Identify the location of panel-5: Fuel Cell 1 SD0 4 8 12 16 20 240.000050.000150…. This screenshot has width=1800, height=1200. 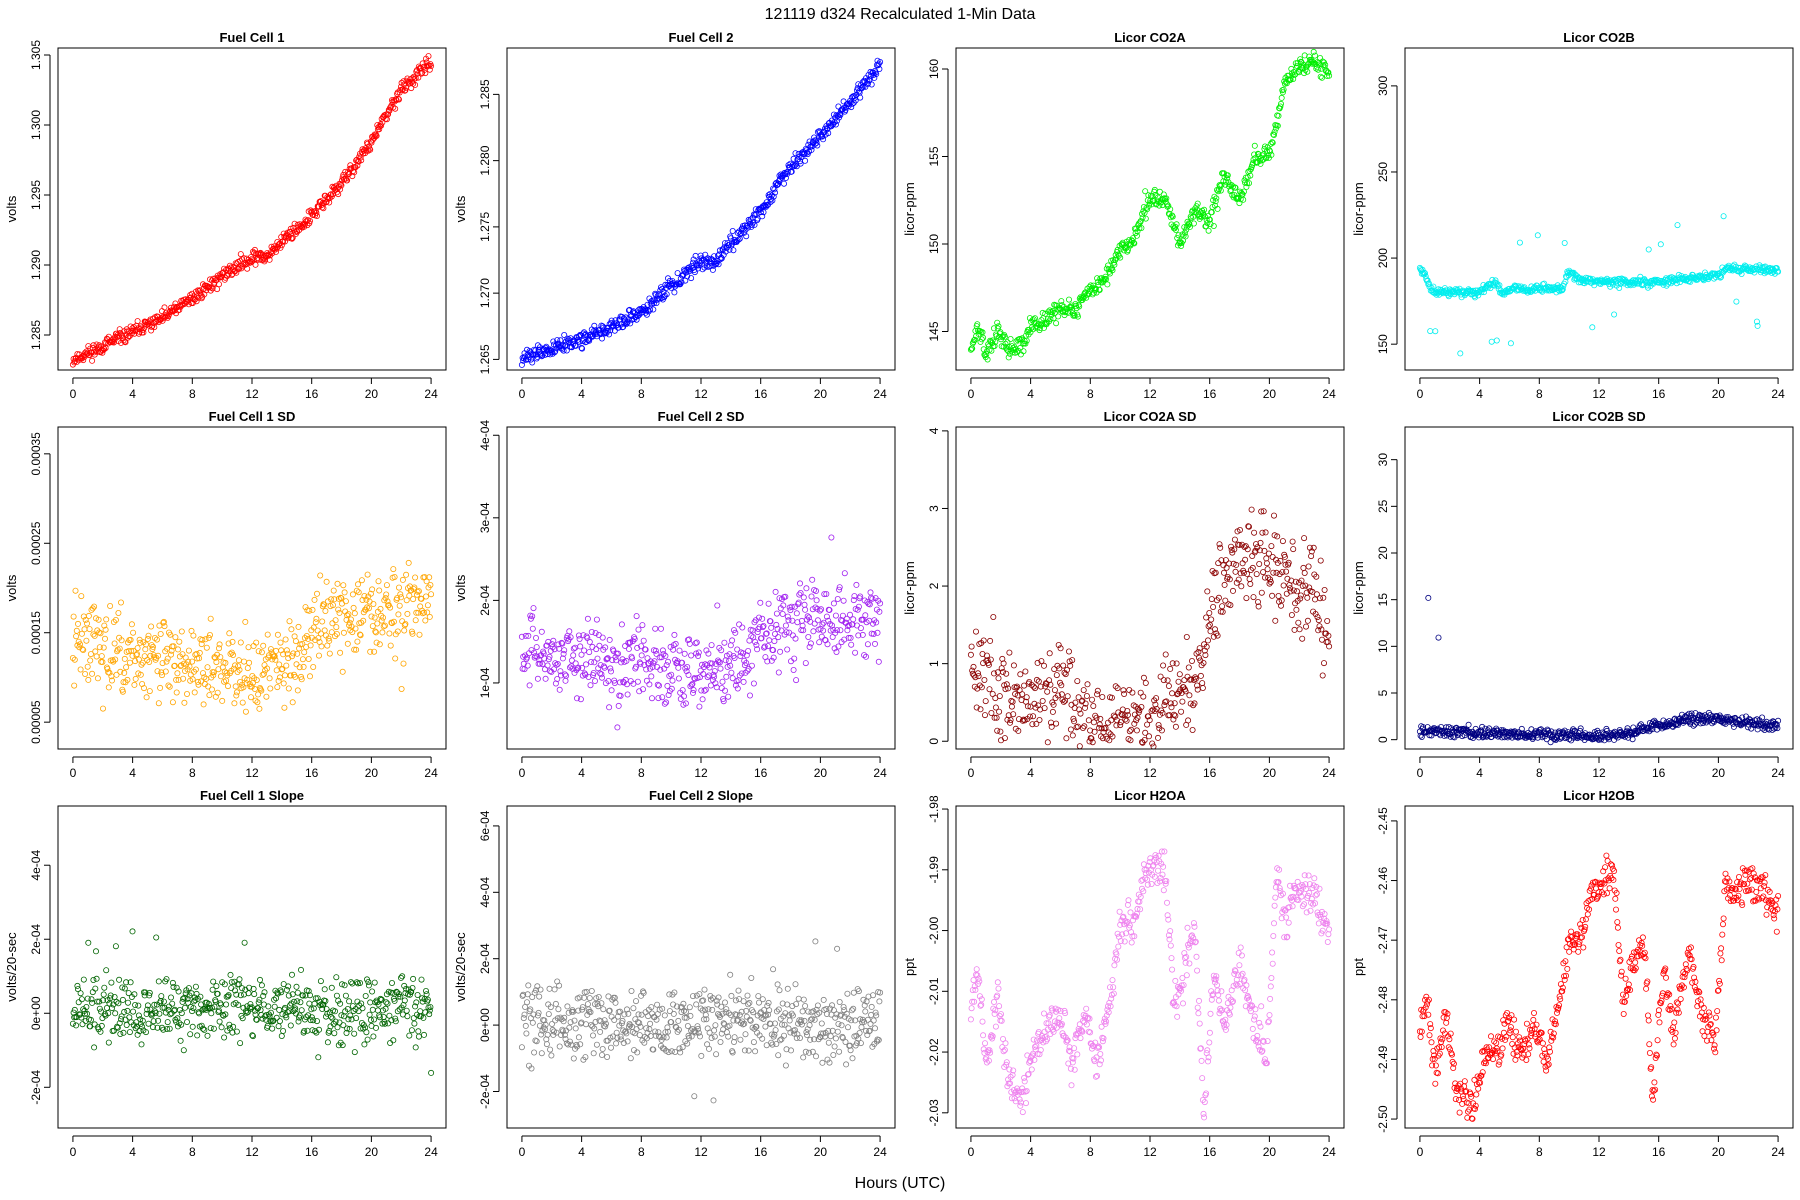
(225, 594).